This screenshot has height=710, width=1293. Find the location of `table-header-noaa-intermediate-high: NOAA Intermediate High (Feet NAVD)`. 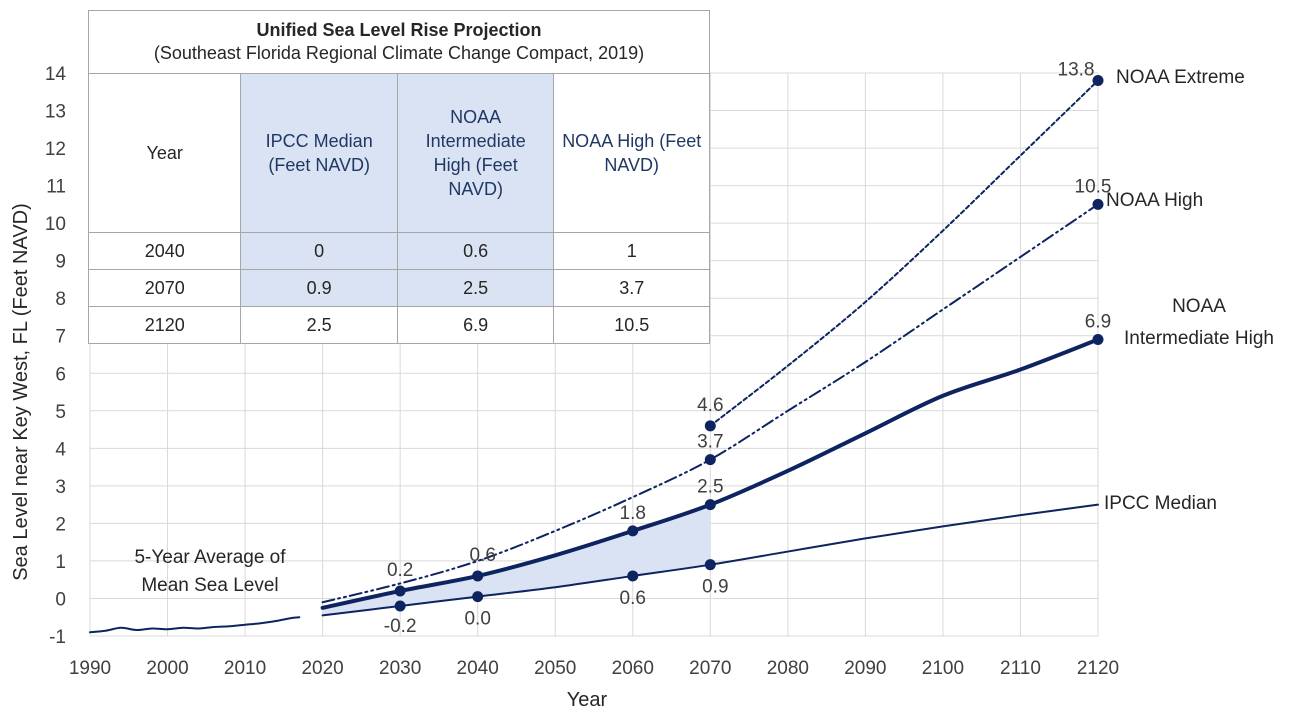

table-header-noaa-intermediate-high: NOAA Intermediate High (Feet NAVD) is located at coordinates (475, 153).